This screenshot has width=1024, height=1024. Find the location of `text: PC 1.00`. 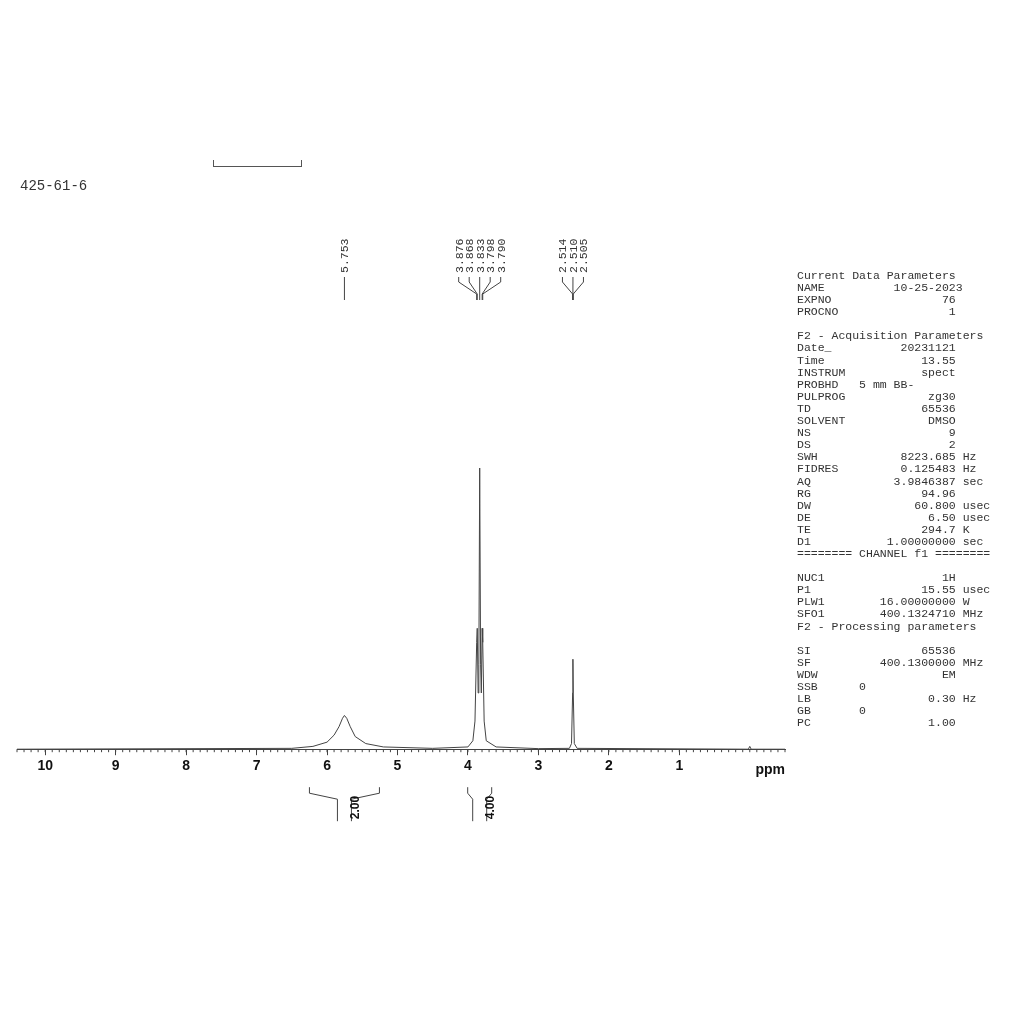

text: PC 1.00 is located at coordinates (877, 723).